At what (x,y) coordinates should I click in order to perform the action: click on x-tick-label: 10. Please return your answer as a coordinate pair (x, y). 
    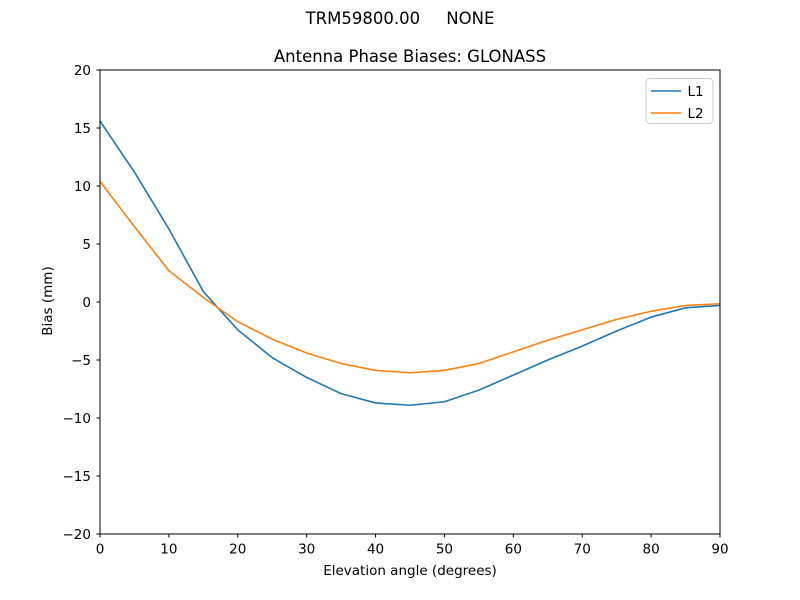
    Looking at the image, I should click on (168, 550).